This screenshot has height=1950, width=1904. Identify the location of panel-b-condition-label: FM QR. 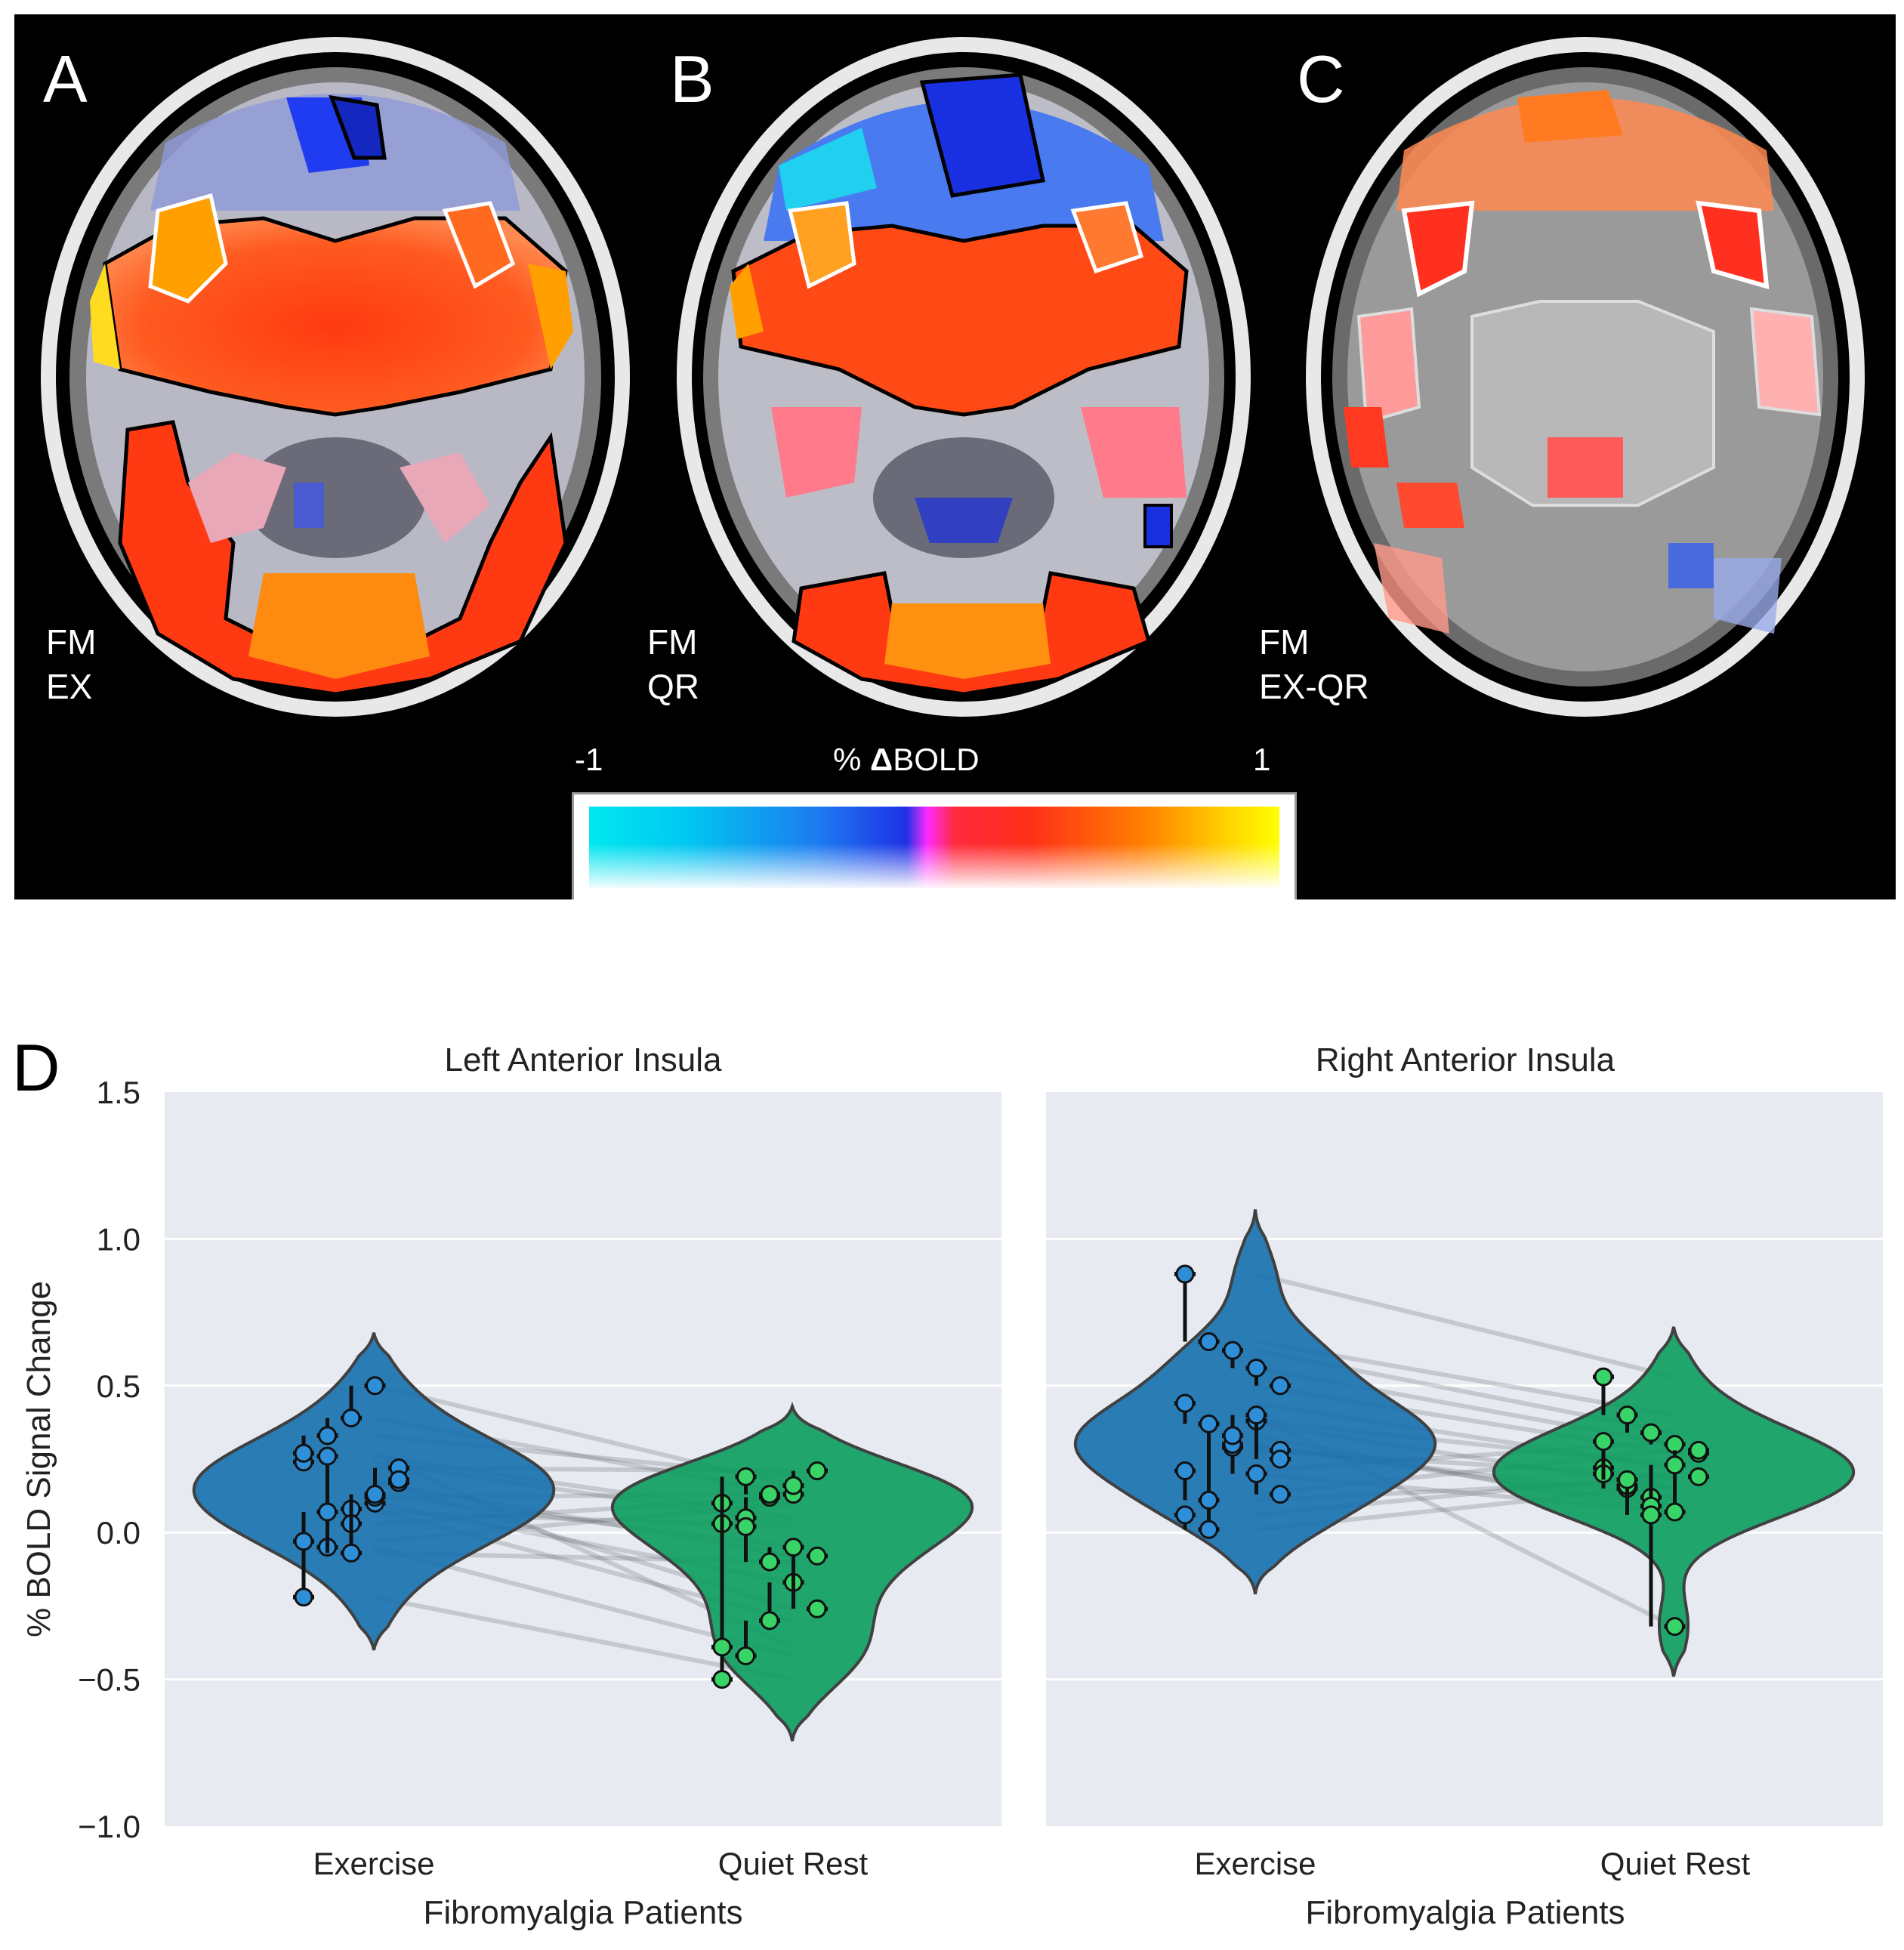
(673, 664).